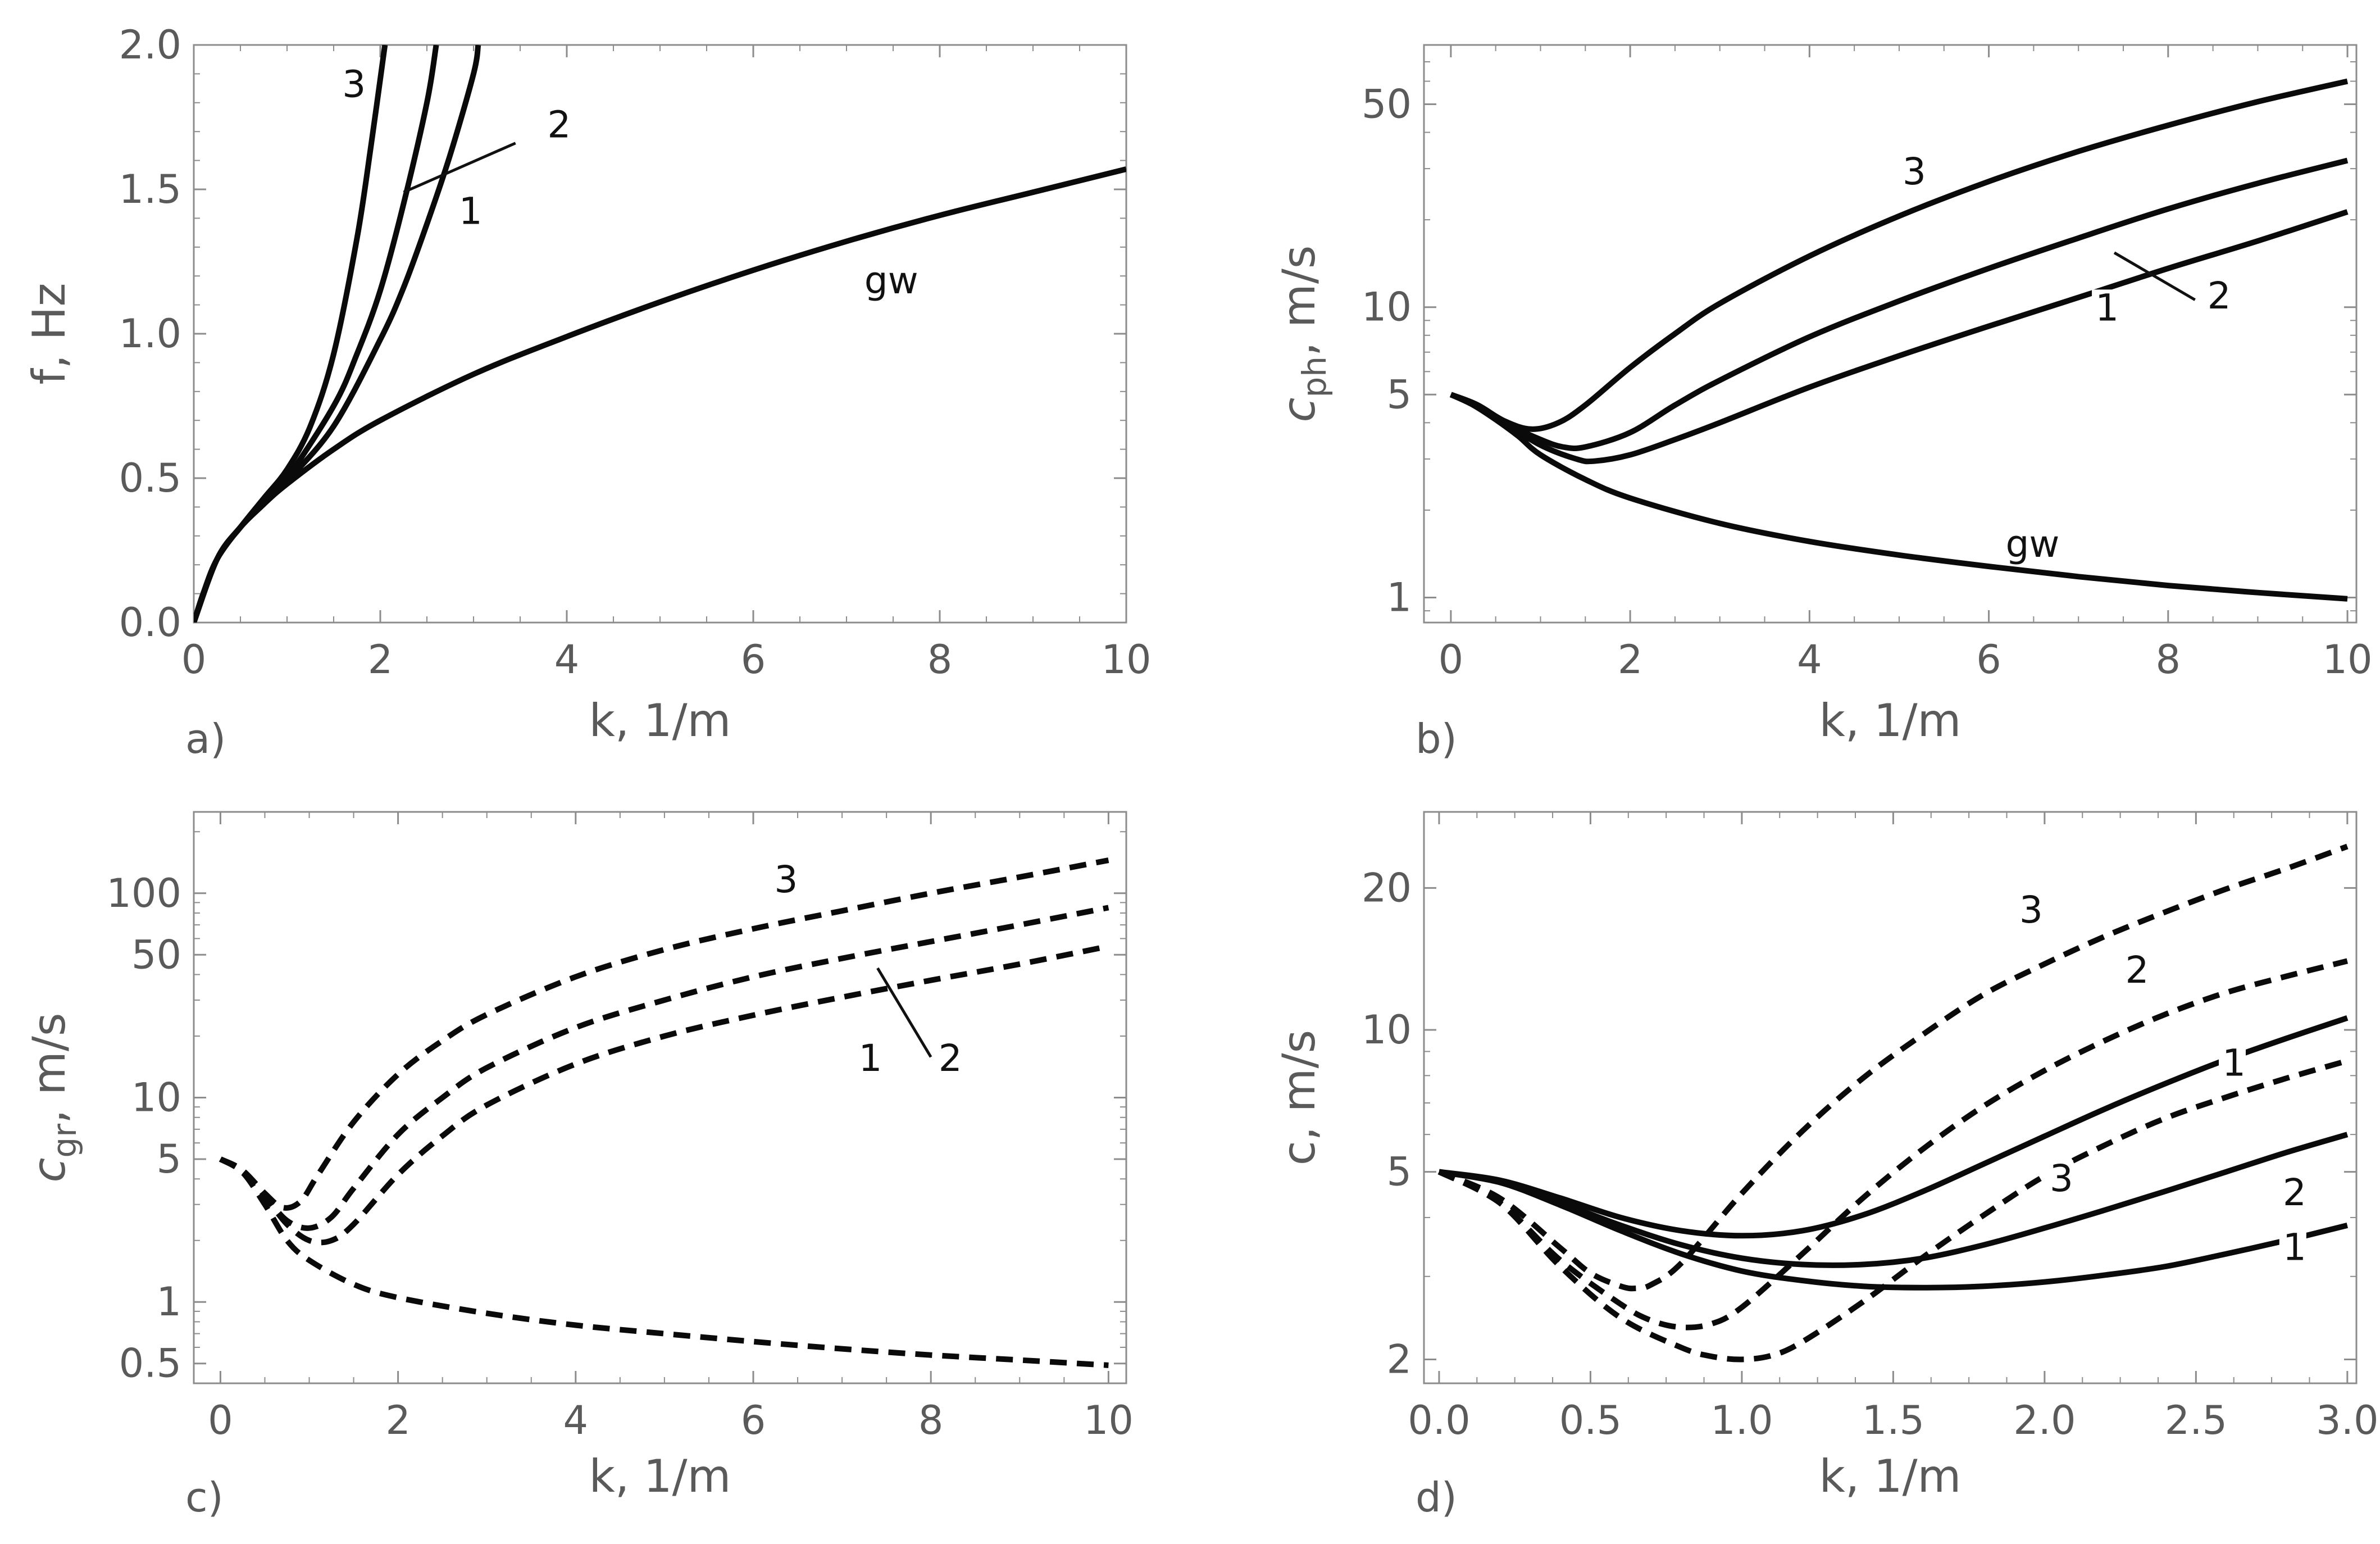 The height and width of the screenshot is (1544, 2380). What do you see at coordinates (150, 45) in the screenshot?
I see `y-tick-label: 2.0` at bounding box center [150, 45].